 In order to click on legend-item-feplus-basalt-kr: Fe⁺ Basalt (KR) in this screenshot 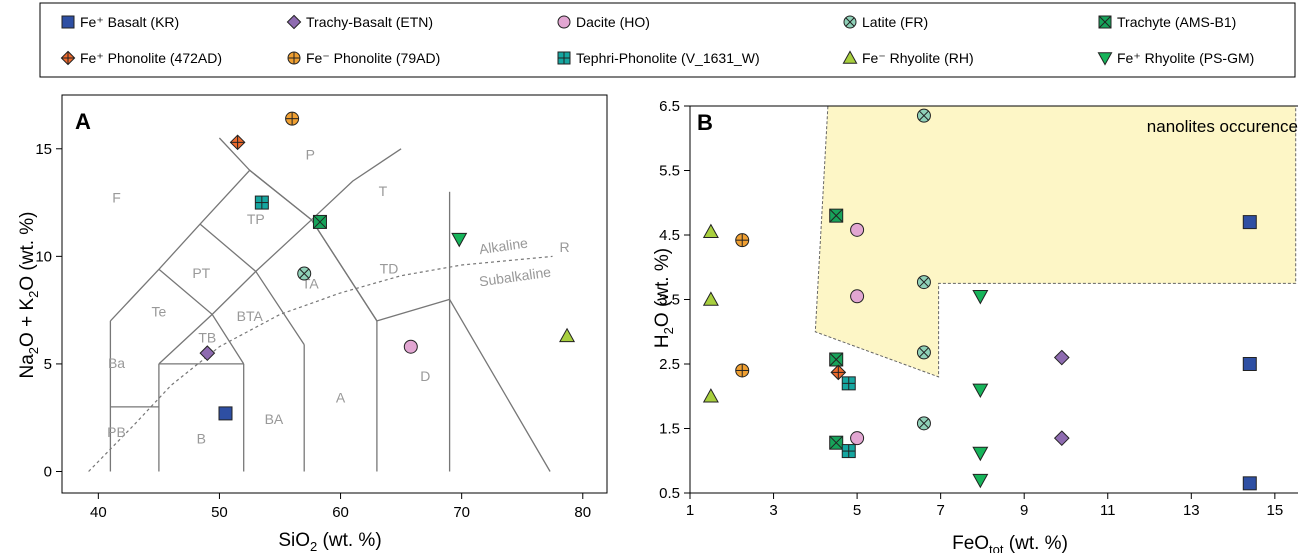, I will do `click(120, 22)`.